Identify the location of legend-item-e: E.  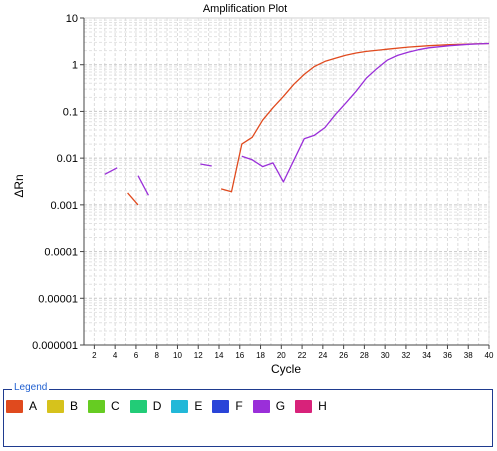
(186, 406).